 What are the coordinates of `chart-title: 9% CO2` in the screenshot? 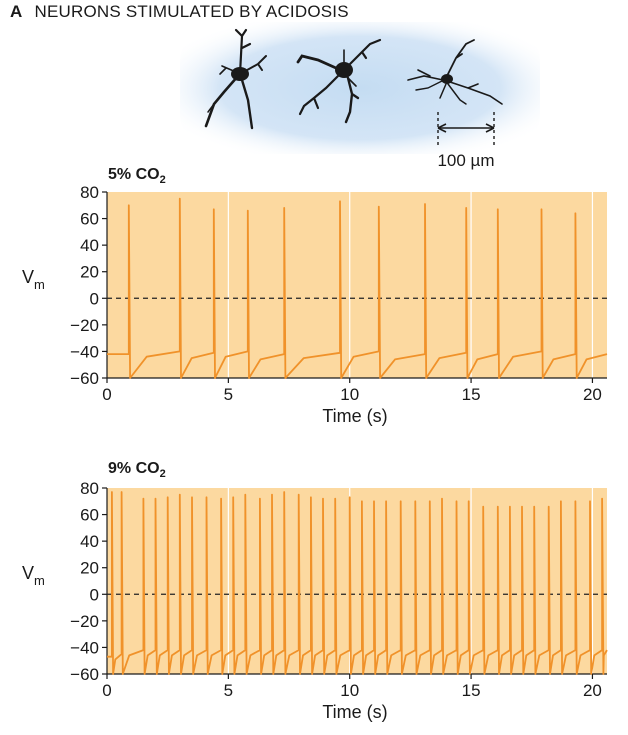 It's located at (137, 470).